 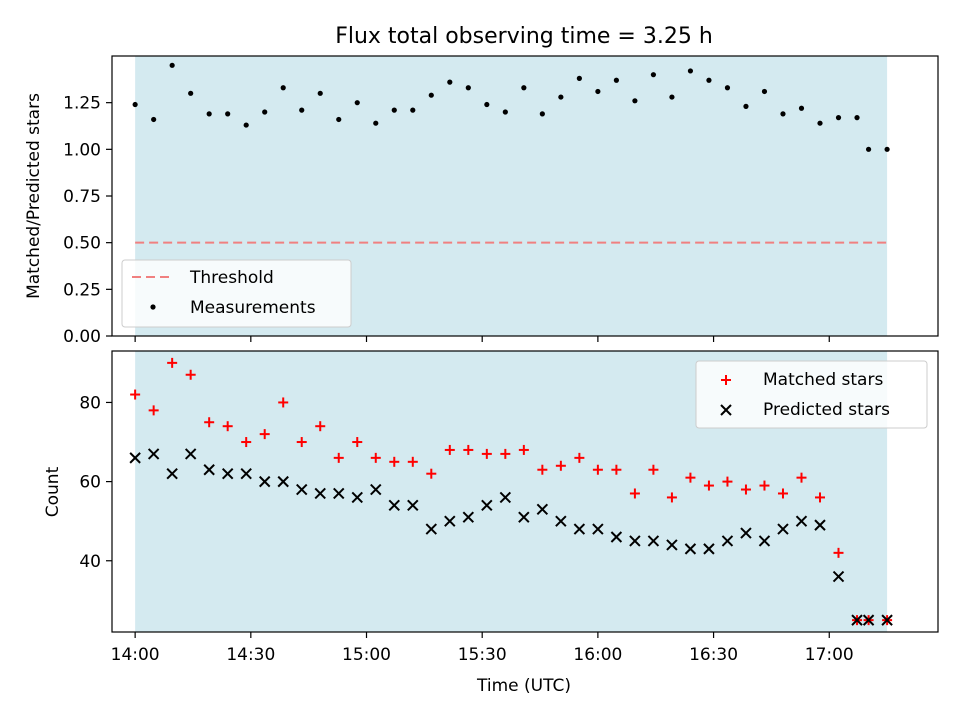 I want to click on predicted-legend-label: Predicted stars, so click(x=826, y=410).